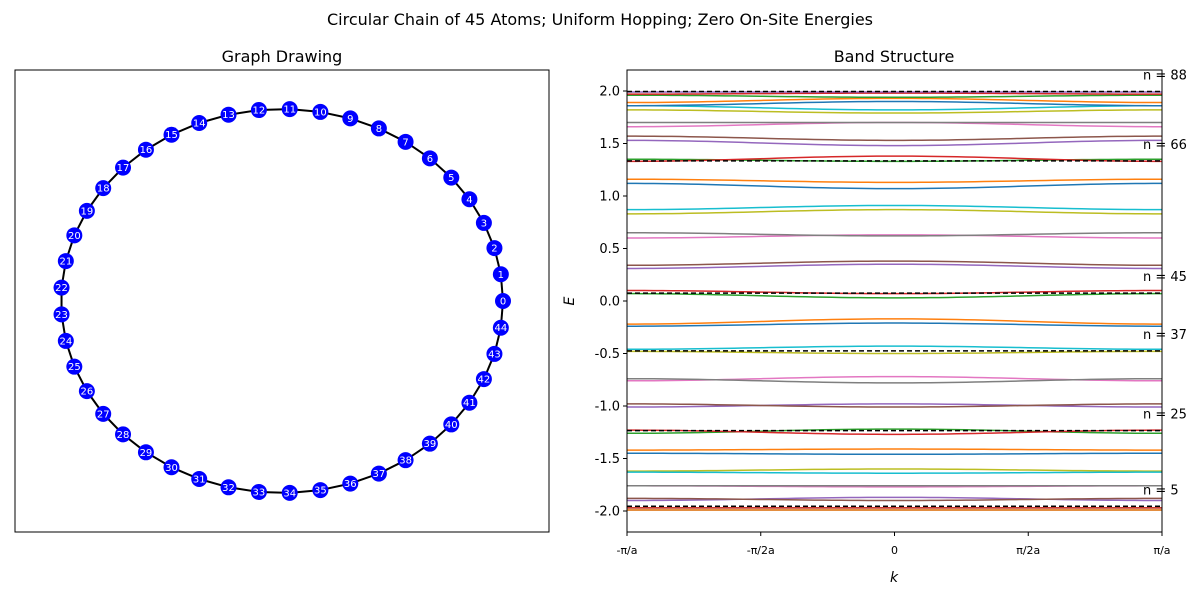 Image resolution: width=1200 pixels, height=600 pixels. I want to click on y-tick-label: 1.0, so click(609, 197).